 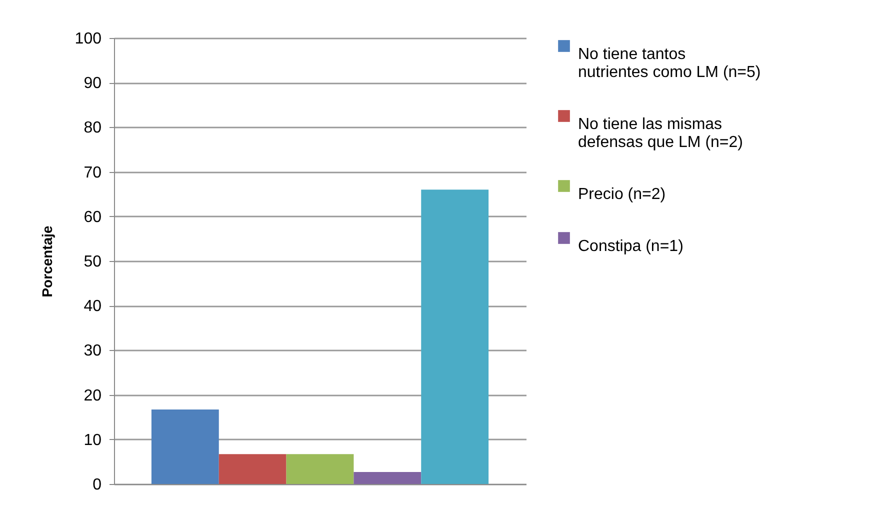 I want to click on y-tick-label: 0, so click(x=97, y=485).